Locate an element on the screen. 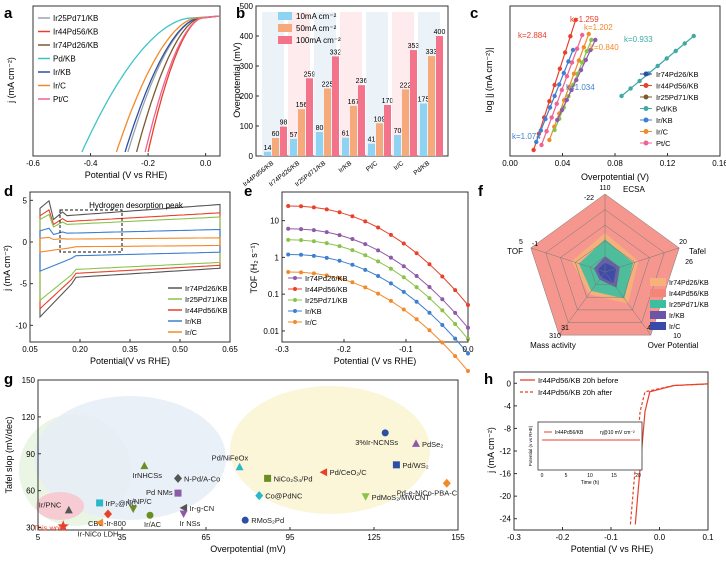  inset-note: η@10 mV cm⁻² is located at coordinates (617, 433).